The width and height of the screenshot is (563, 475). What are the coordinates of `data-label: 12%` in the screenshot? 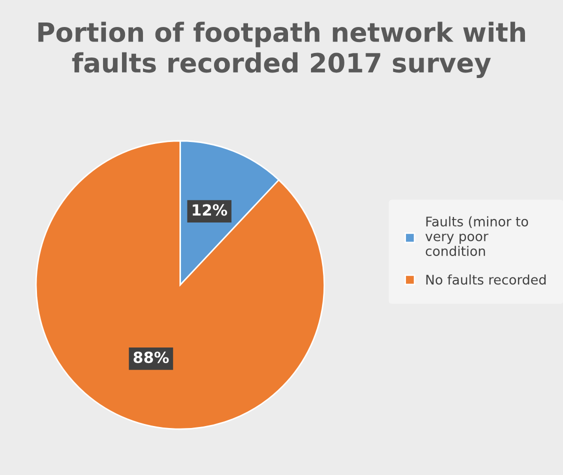 It's located at (210, 210).